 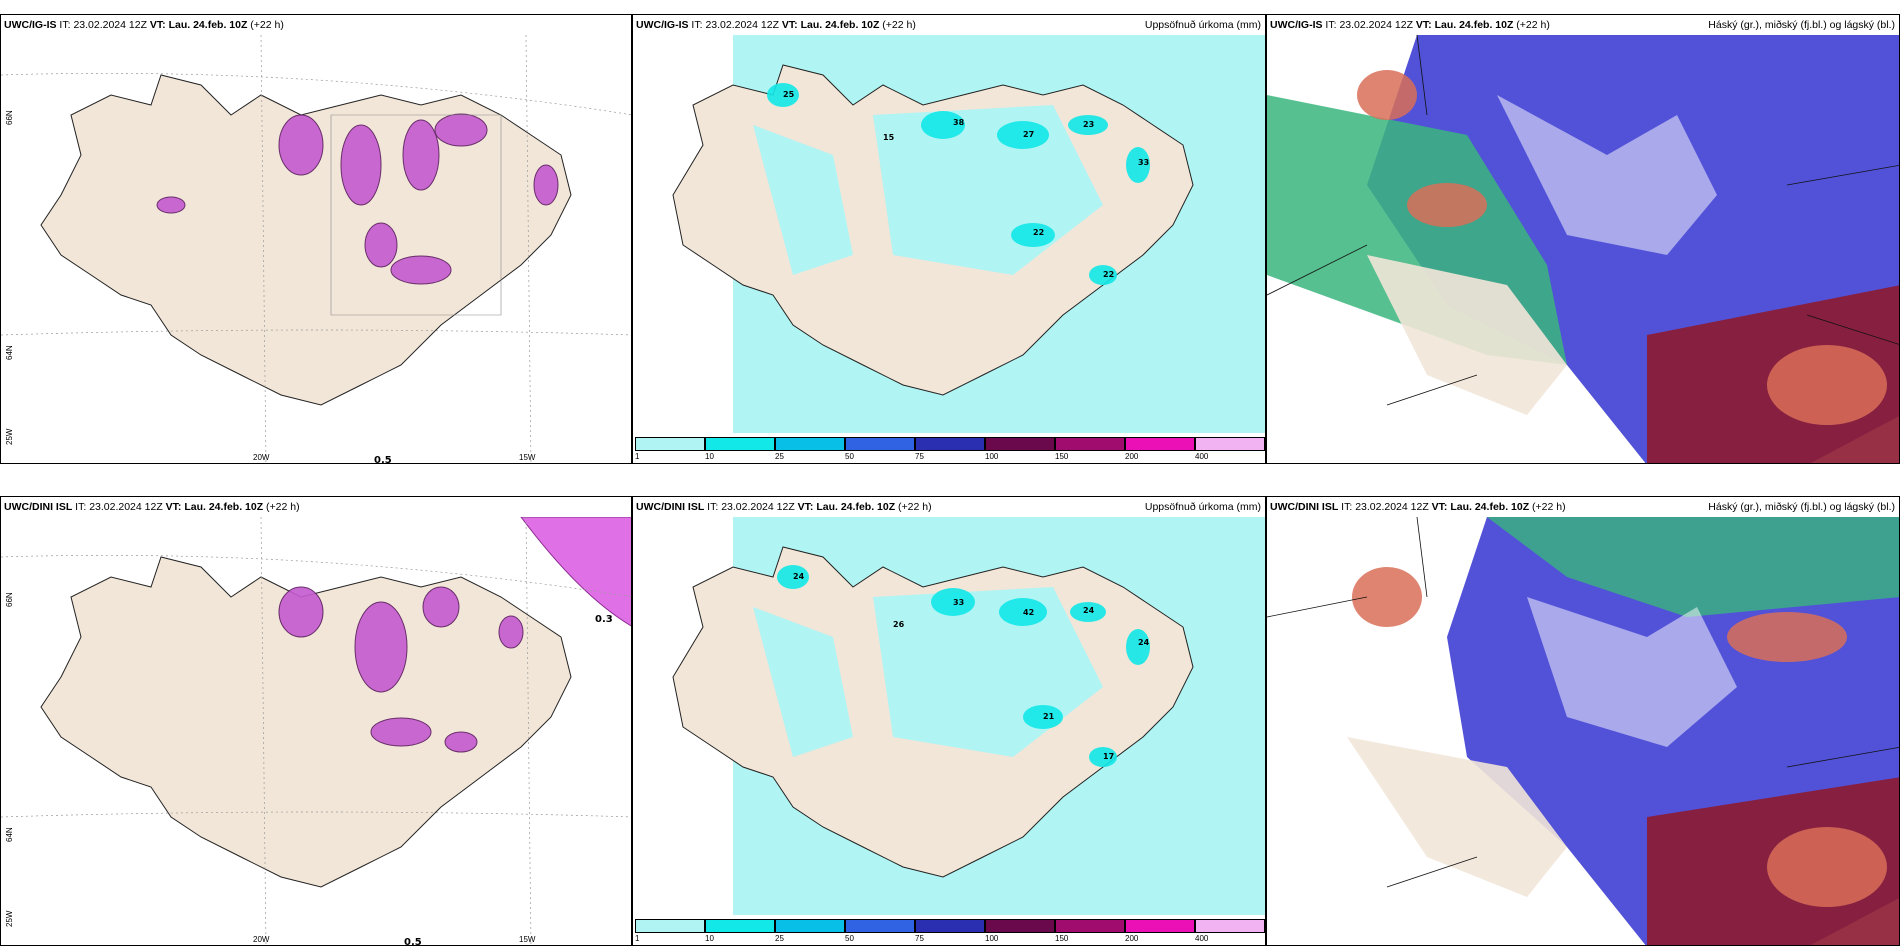 I want to click on lon-label-15w: 15W, so click(x=527, y=939).